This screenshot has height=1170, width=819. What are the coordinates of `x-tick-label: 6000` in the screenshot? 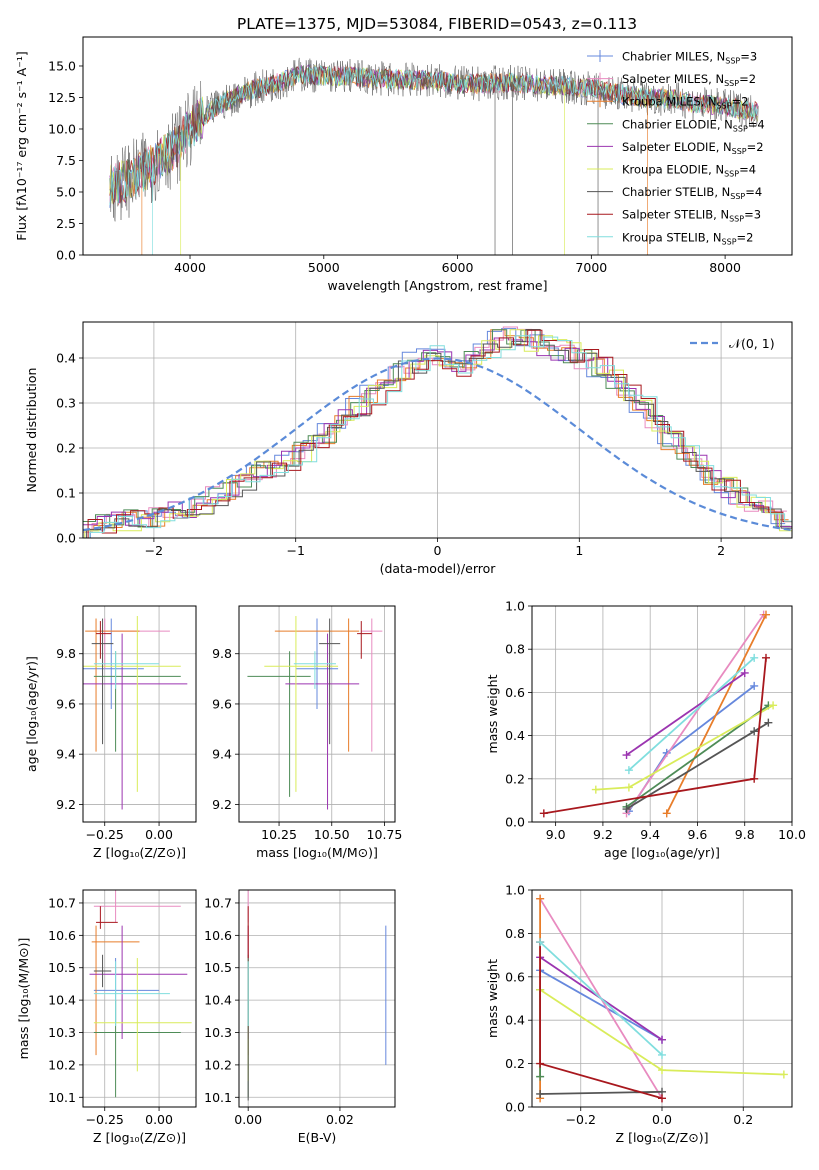 It's located at (458, 267).